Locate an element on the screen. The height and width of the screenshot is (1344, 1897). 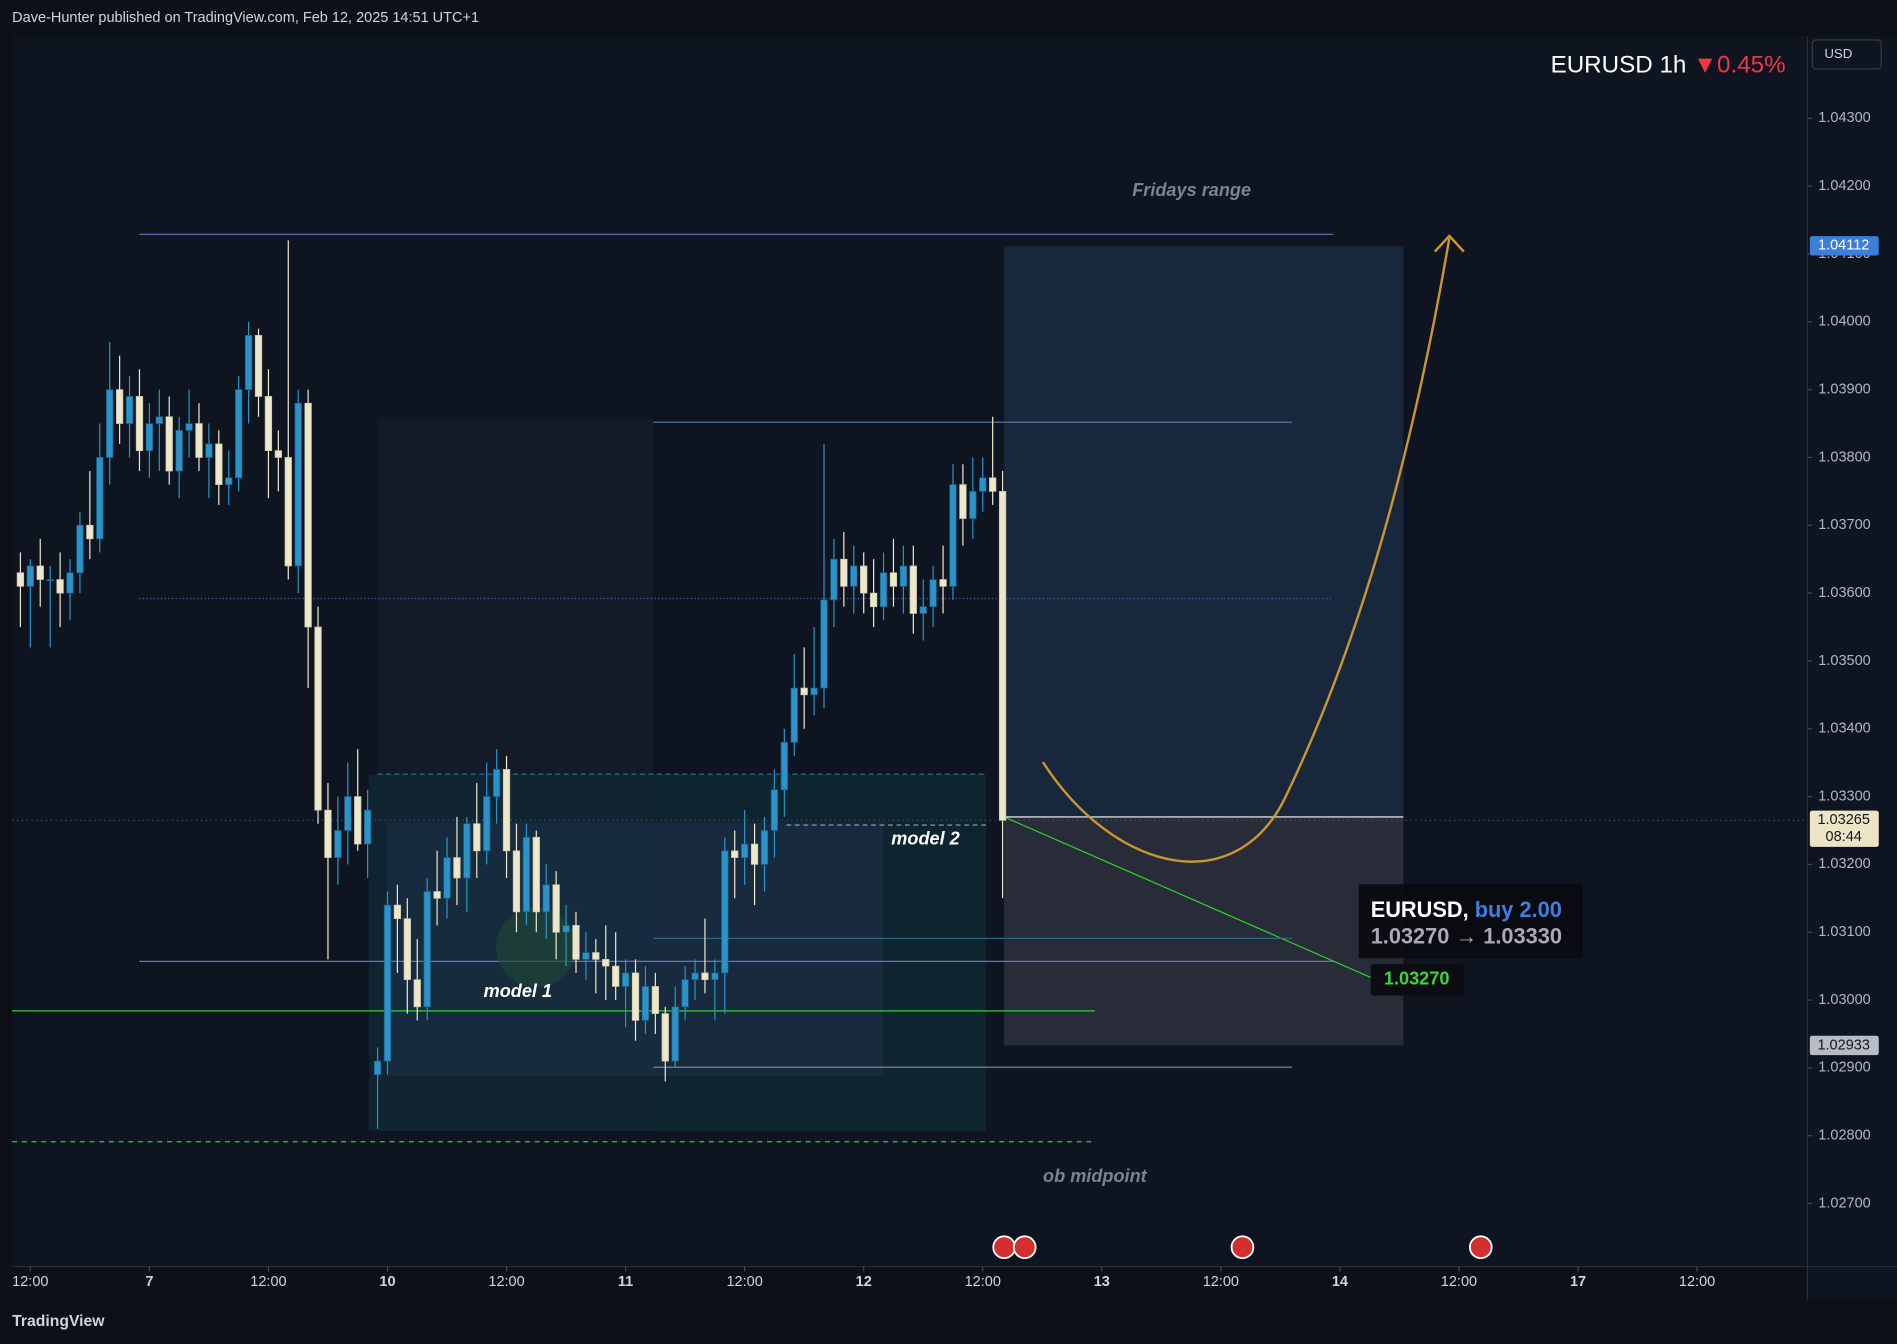
y-tick-label: 1.04200 is located at coordinates (1844, 186).